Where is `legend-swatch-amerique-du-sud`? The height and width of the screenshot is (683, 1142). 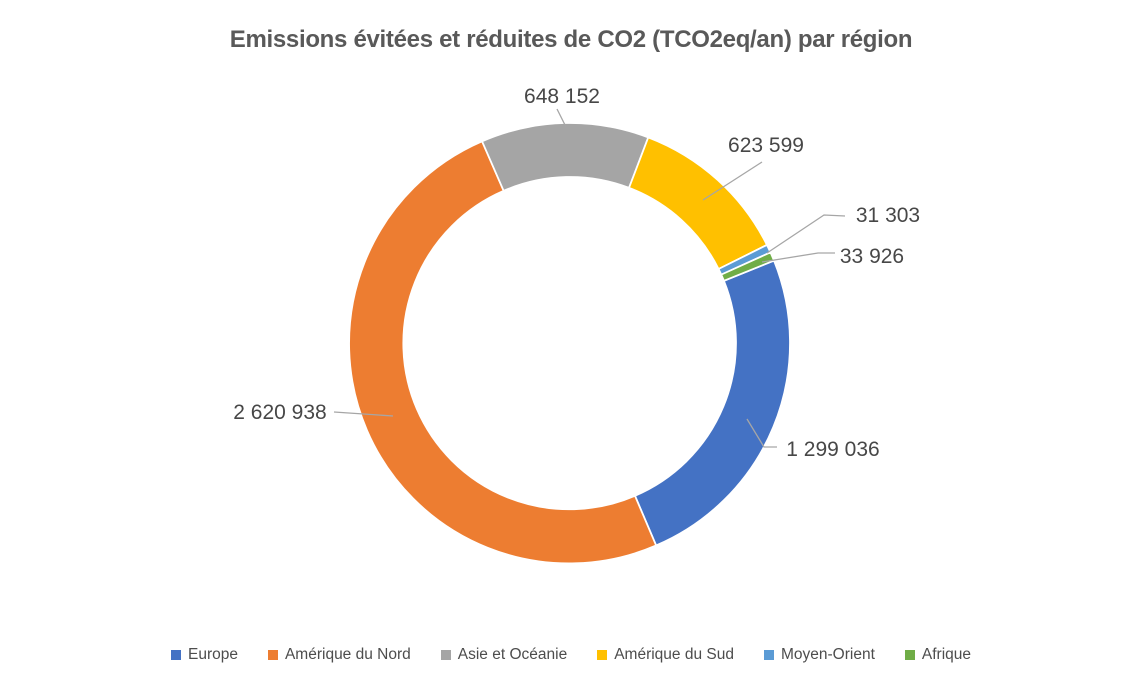 legend-swatch-amerique-du-sud is located at coordinates (602, 655).